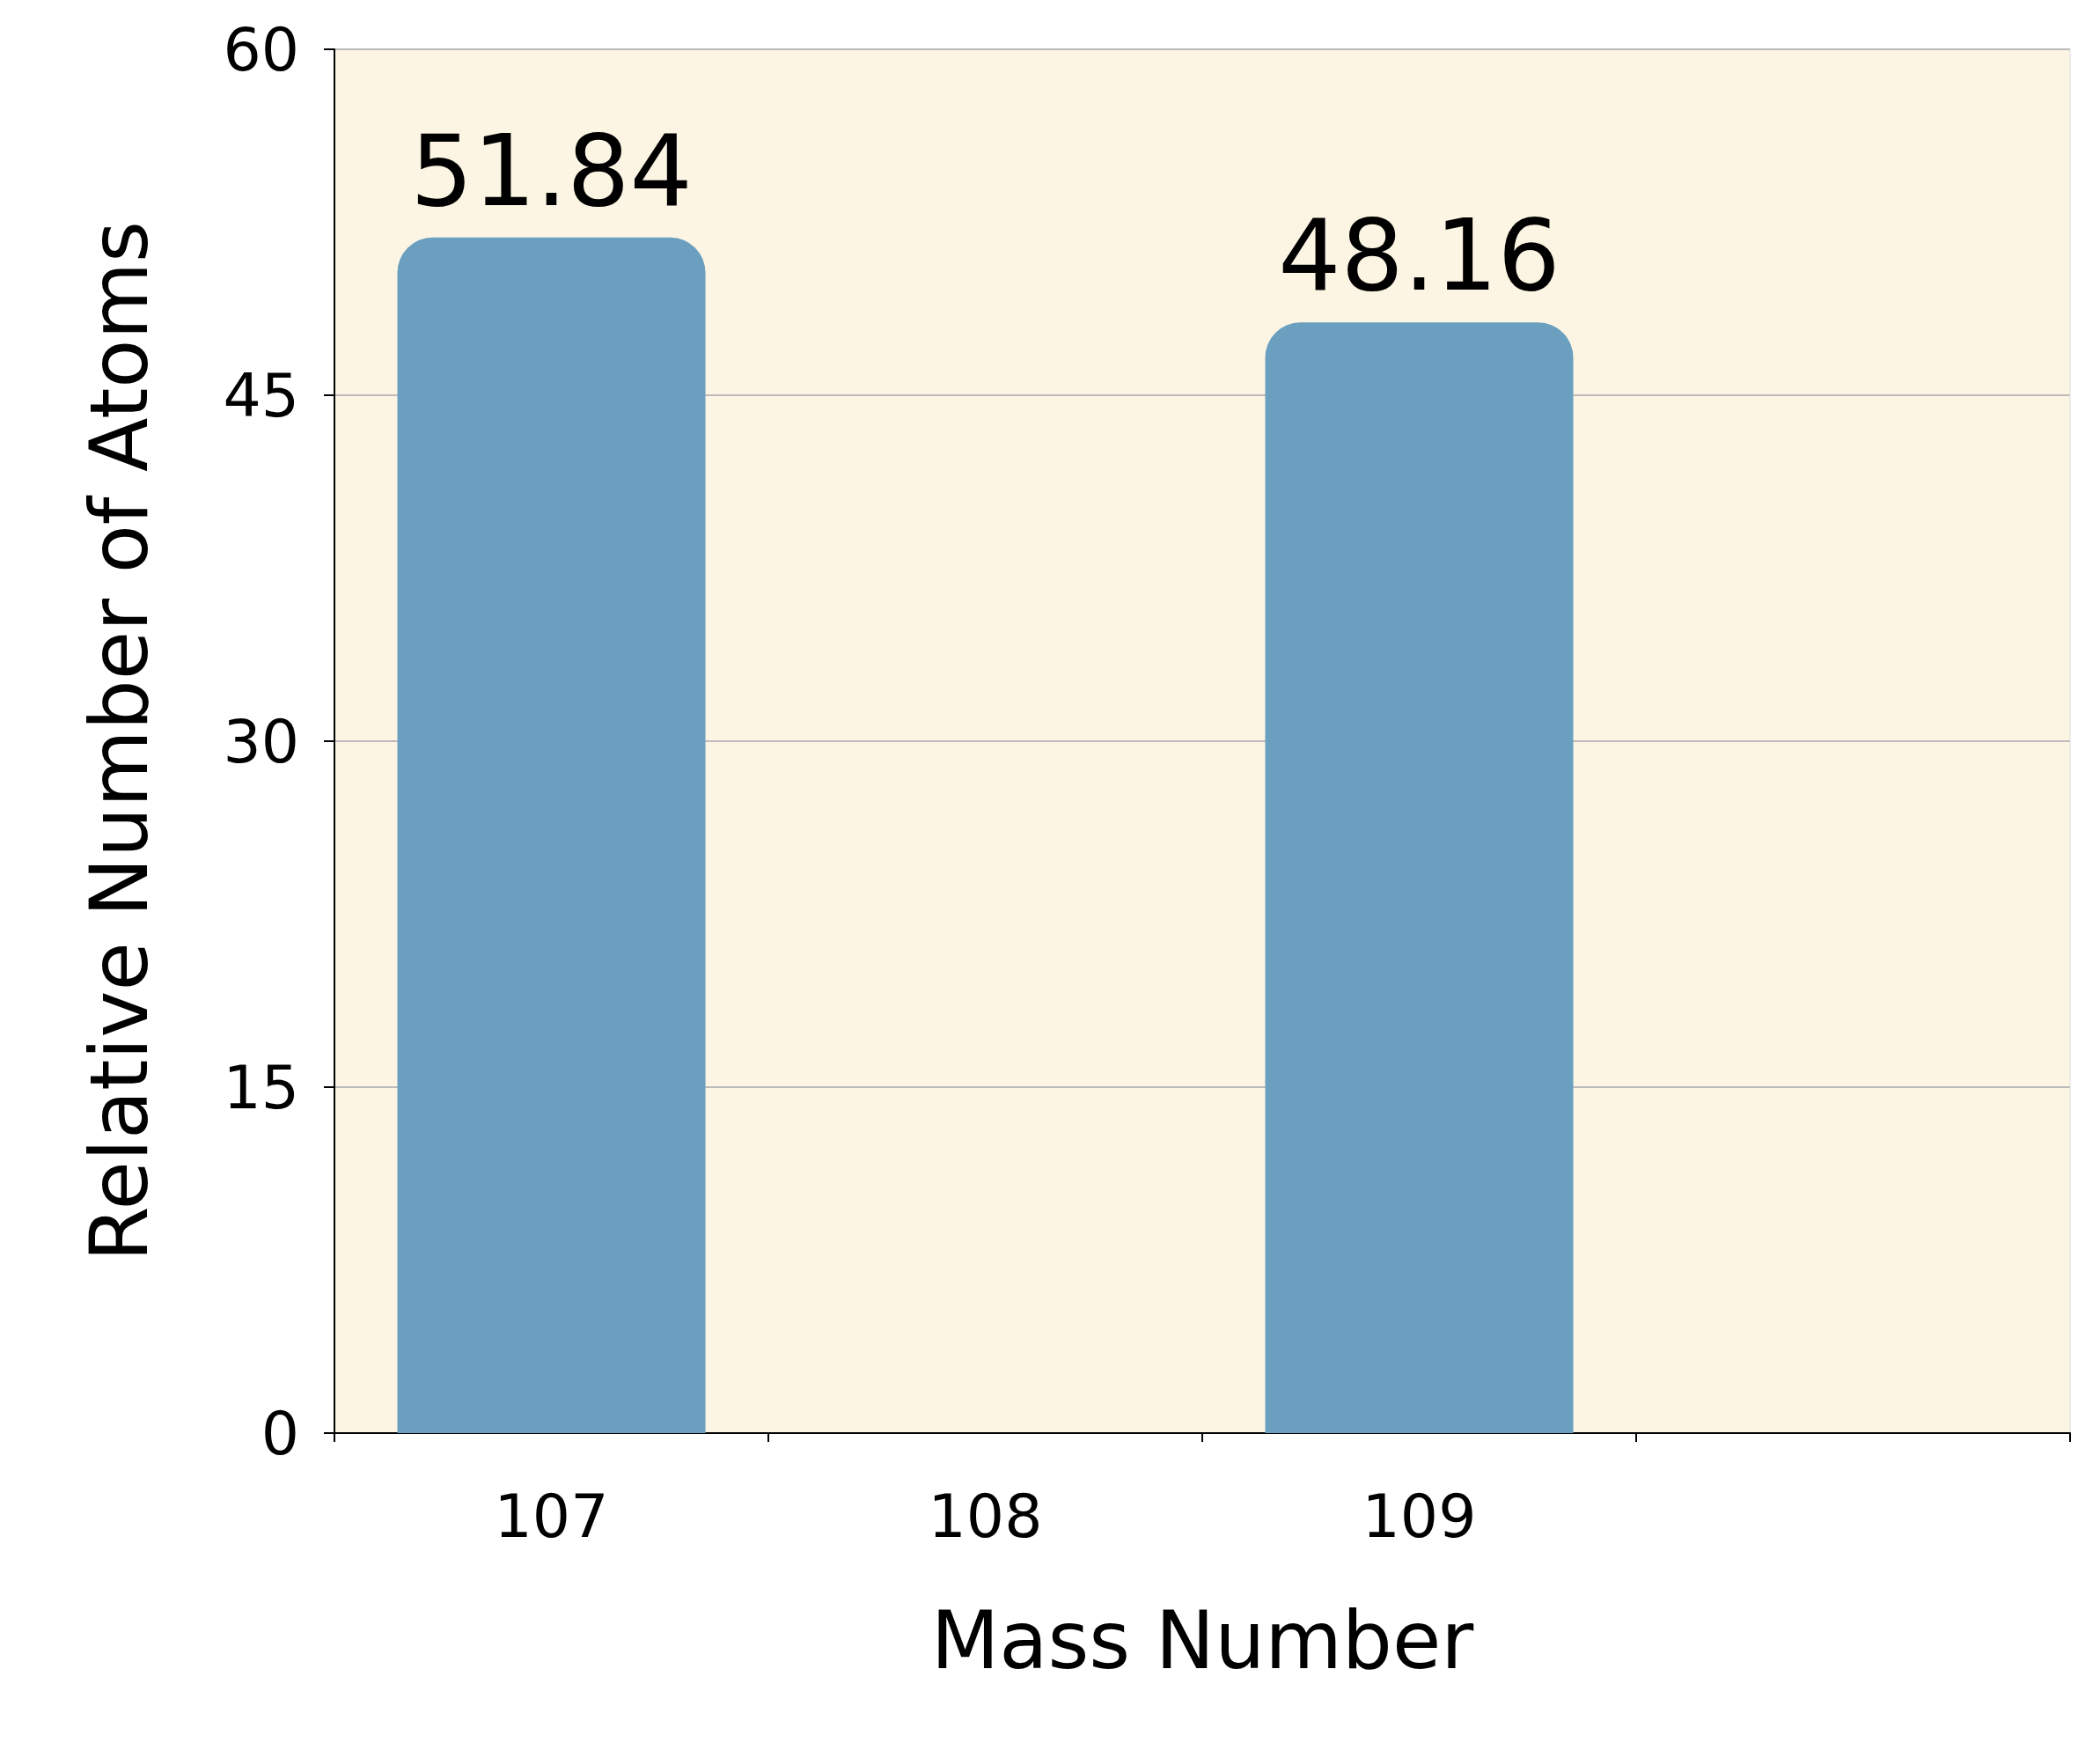 The image size is (2100, 1750). Describe the element at coordinates (118, 741) in the screenshot. I see `y-axis-title: Relative Number of Atoms` at that location.